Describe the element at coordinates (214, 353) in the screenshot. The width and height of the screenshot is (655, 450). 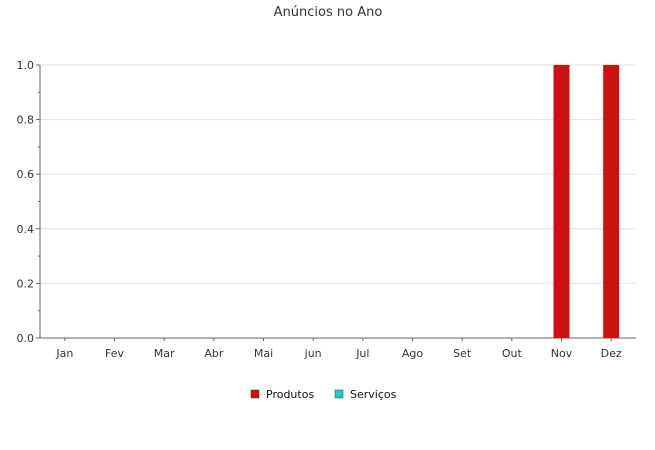
I see `x-tick-label: Abr` at that location.